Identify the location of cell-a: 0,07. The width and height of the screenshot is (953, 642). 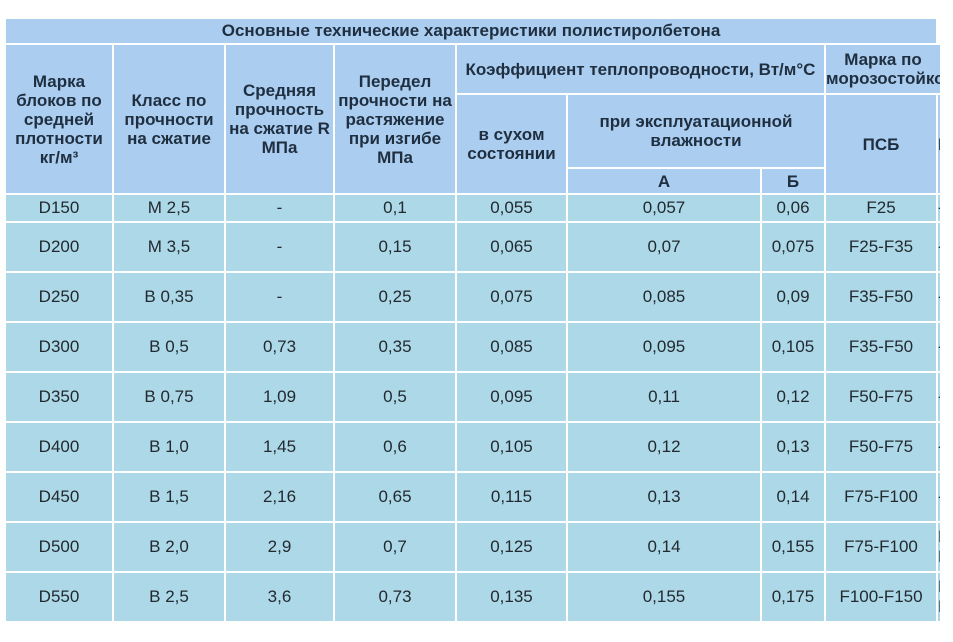
(664, 247).